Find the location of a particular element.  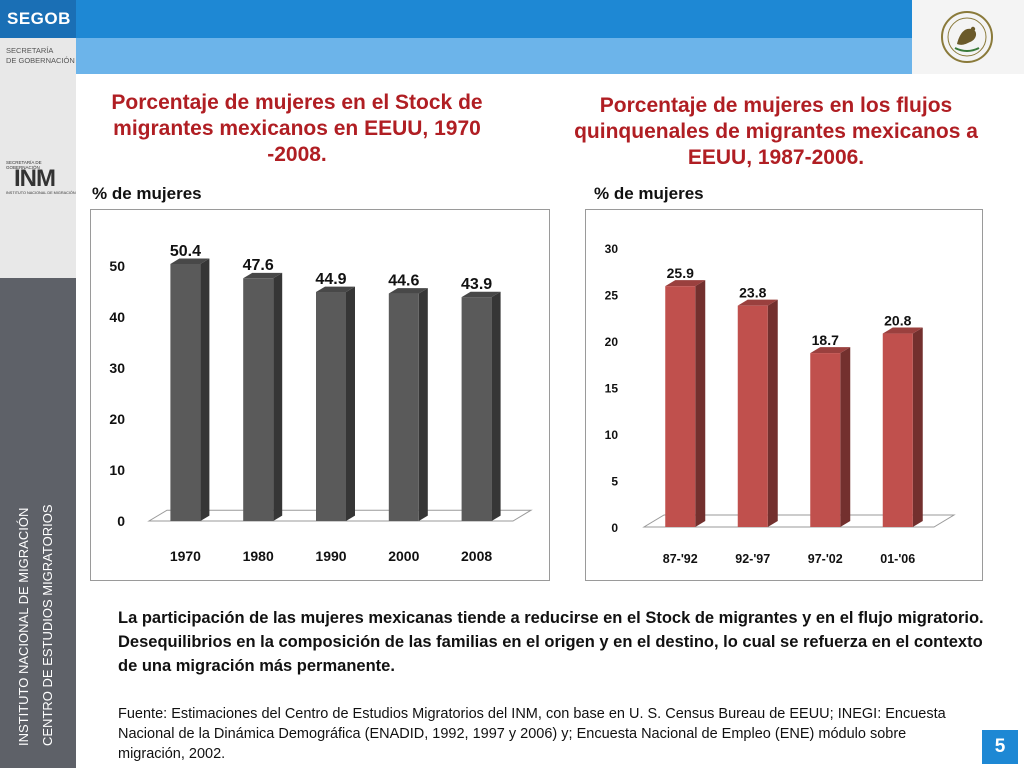

chart2-ytick-label: 10 is located at coordinates (612, 435).